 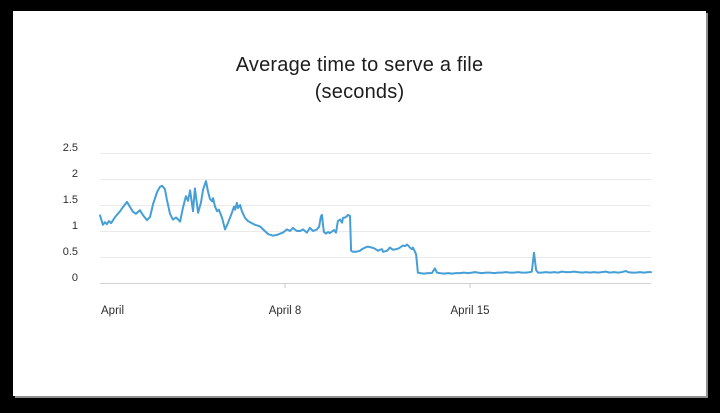 What do you see at coordinates (359, 65) in the screenshot?
I see `chart-title-line1: Average time to serve a file` at bounding box center [359, 65].